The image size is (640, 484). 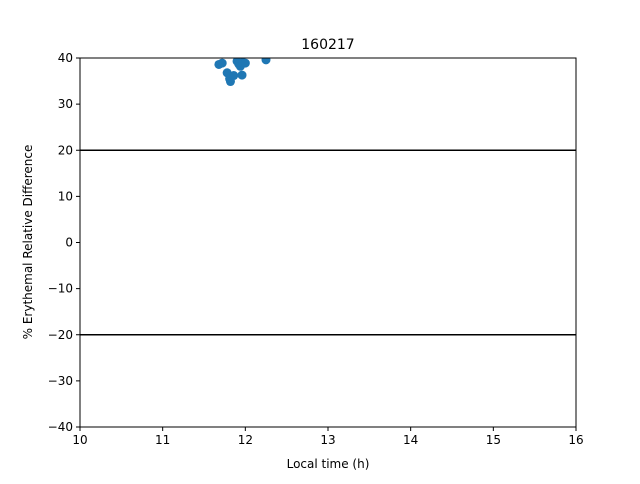 I want to click on x-axis-ticks: 10 11 12 13 14 15 16, so click(x=328, y=437).